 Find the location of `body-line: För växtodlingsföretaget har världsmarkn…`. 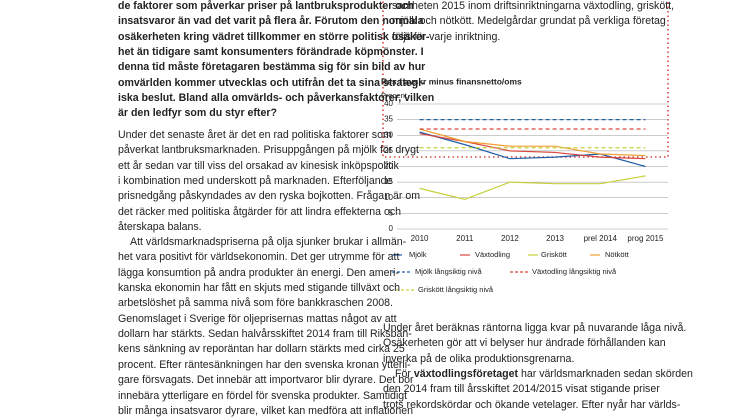

body-line: För växtodlingsföretaget har världsmarkn… is located at coordinates (544, 374).